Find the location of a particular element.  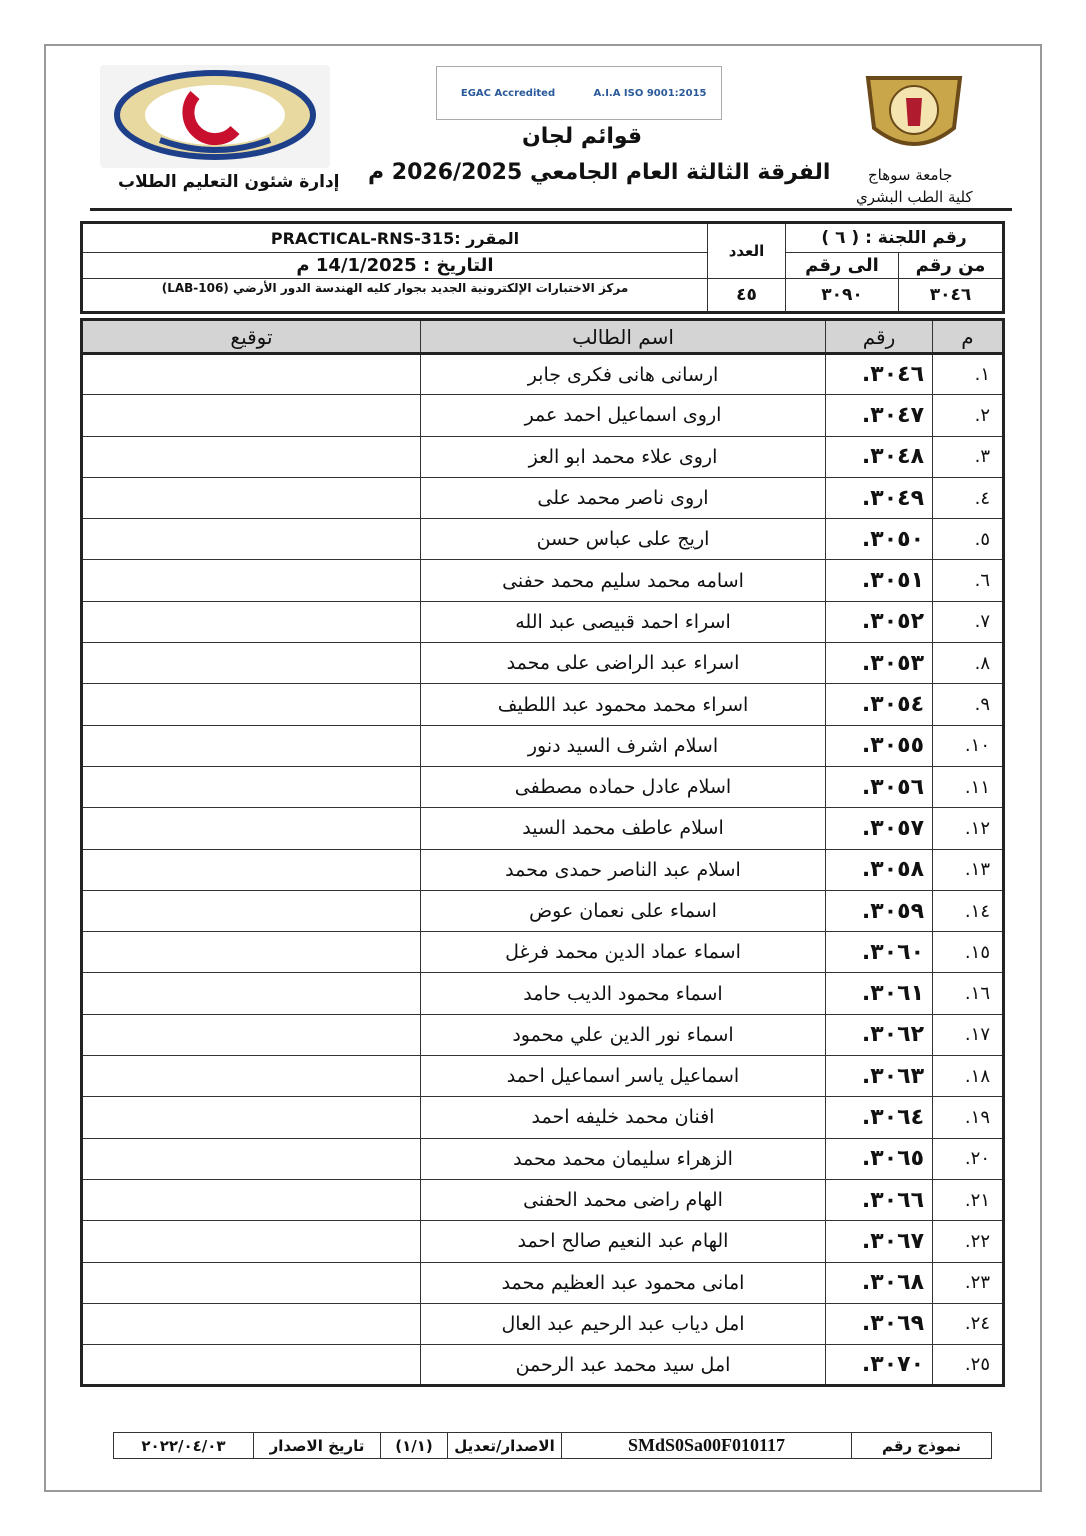

count-label: العدد is located at coordinates (746, 250).